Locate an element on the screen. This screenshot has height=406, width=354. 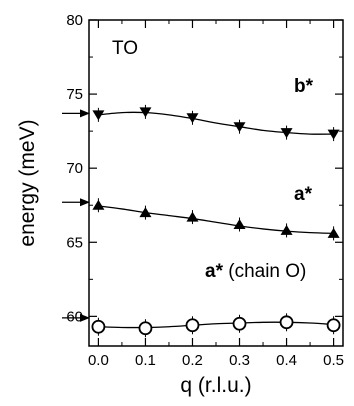
x-tick-label: 0.3 is located at coordinates (239, 360).